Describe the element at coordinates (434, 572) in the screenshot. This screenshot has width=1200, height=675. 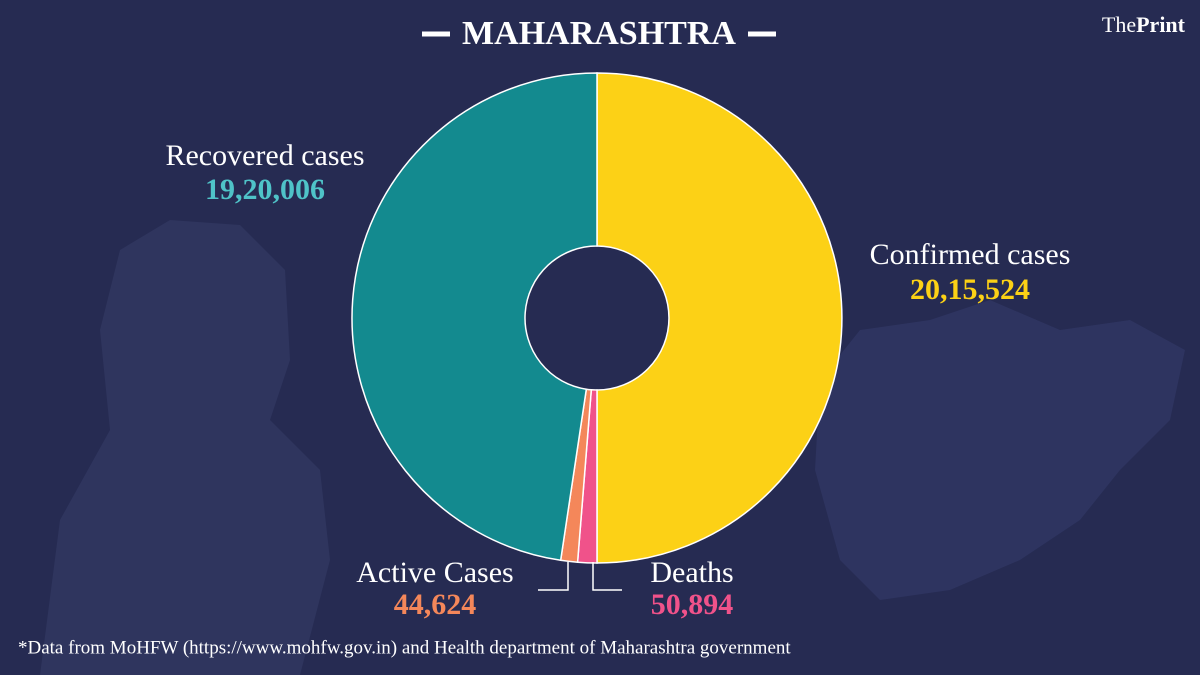
I see `category-label: Active Cases` at that location.